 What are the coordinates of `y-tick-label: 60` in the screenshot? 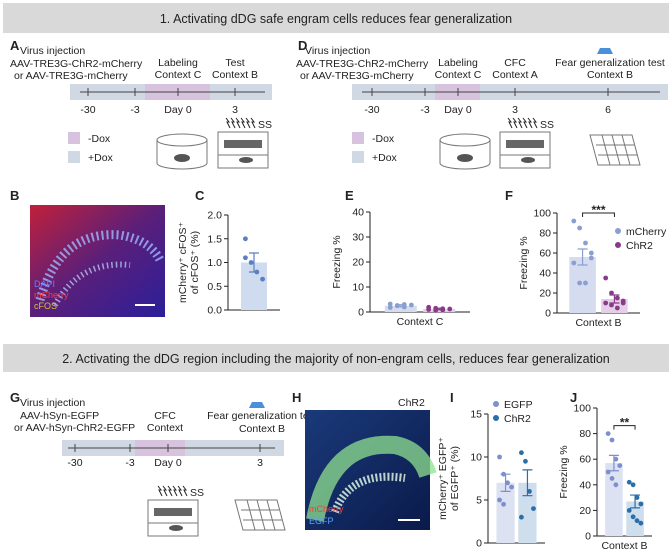 It's located at (545, 254).